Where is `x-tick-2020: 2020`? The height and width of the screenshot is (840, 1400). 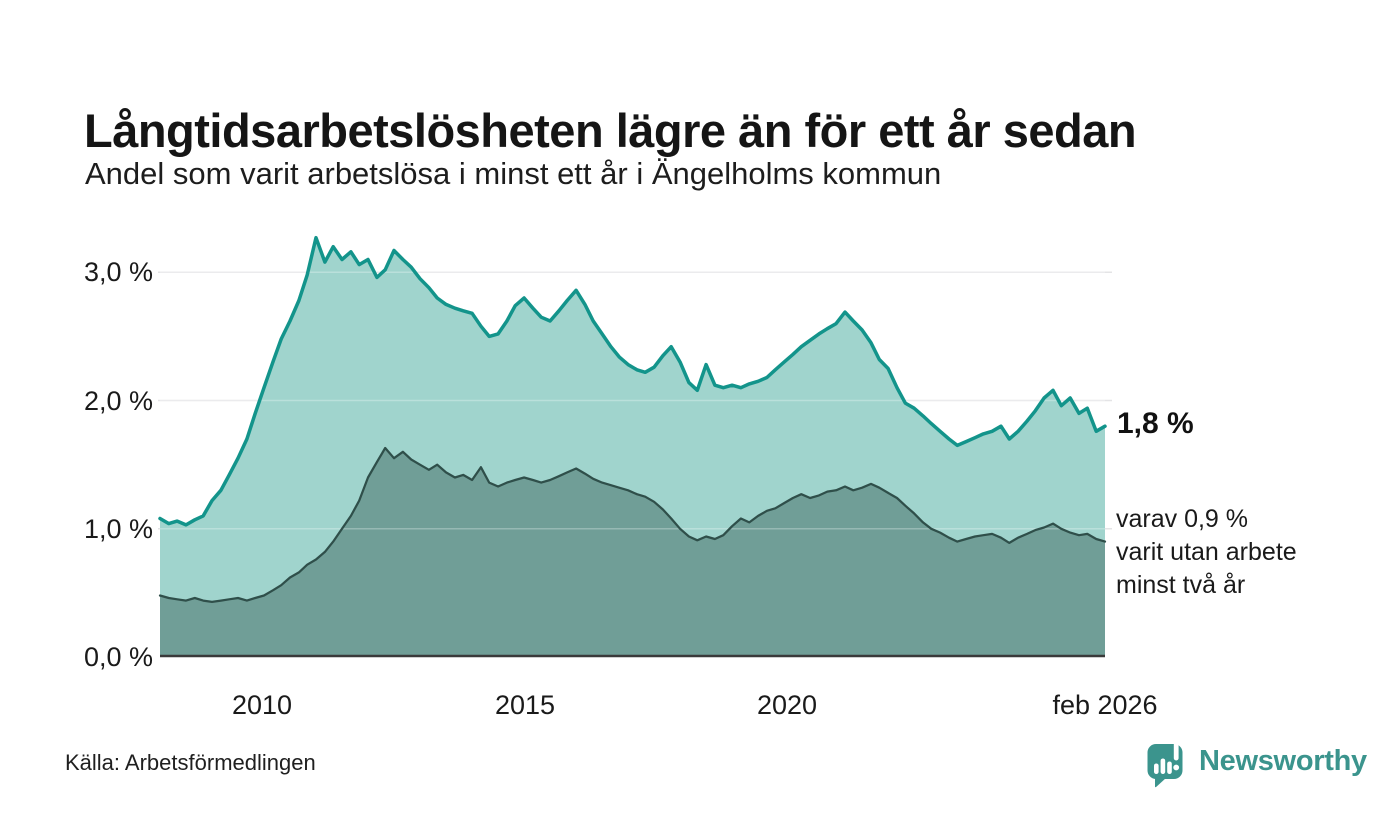 x-tick-2020: 2020 is located at coordinates (787, 705).